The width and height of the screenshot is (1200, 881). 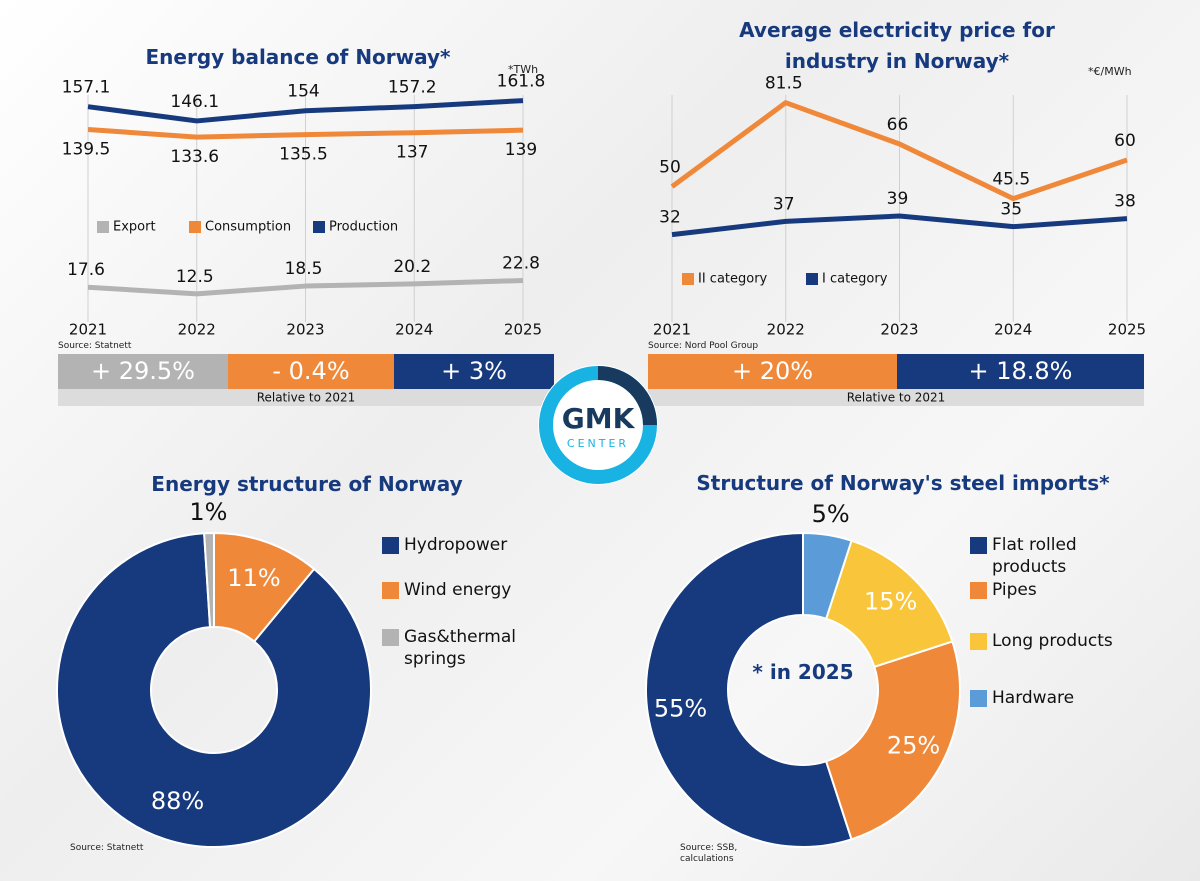 I want to click on legend-label: Long products, so click(x=1052, y=641).